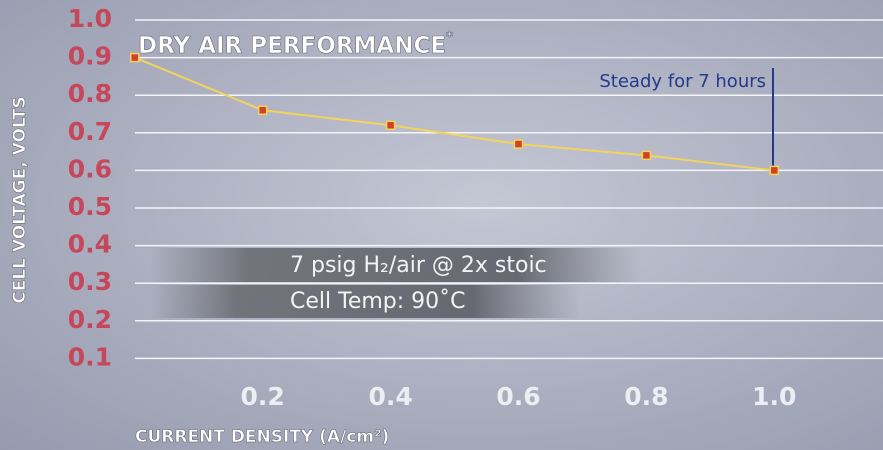 The width and height of the screenshot is (883, 450). Describe the element at coordinates (90, 93) in the screenshot. I see `y-tick-label: 0.8` at that location.